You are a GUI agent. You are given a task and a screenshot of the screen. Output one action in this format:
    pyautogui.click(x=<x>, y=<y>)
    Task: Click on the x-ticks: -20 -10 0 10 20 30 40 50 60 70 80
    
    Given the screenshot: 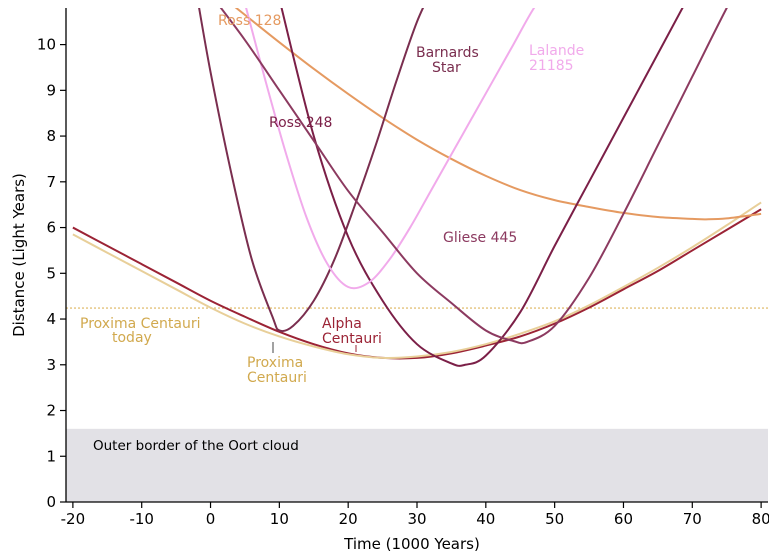 What is the action you would take?
    pyautogui.click(x=415, y=515)
    